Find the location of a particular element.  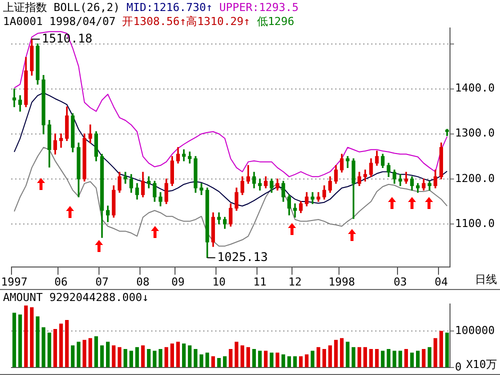

text: 上证指数 BOLL(26,2) is located at coordinates (62, 7).